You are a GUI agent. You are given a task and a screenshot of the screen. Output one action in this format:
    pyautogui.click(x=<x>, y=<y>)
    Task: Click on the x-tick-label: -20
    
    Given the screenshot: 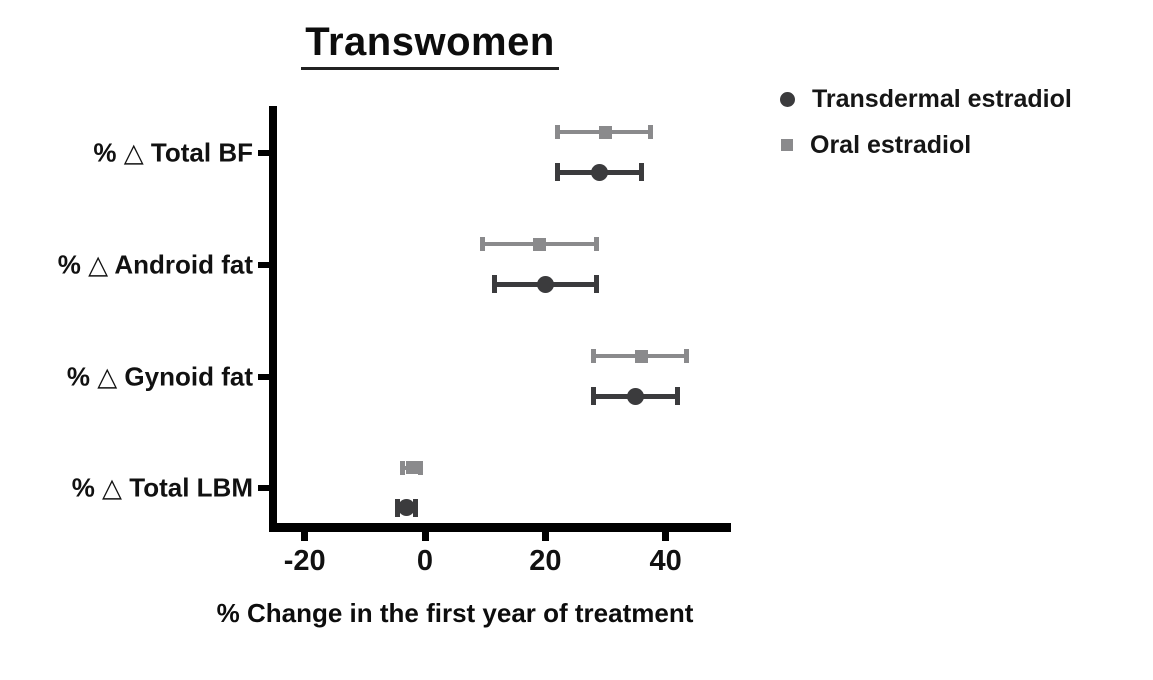 What is the action you would take?
    pyautogui.click(x=304, y=561)
    